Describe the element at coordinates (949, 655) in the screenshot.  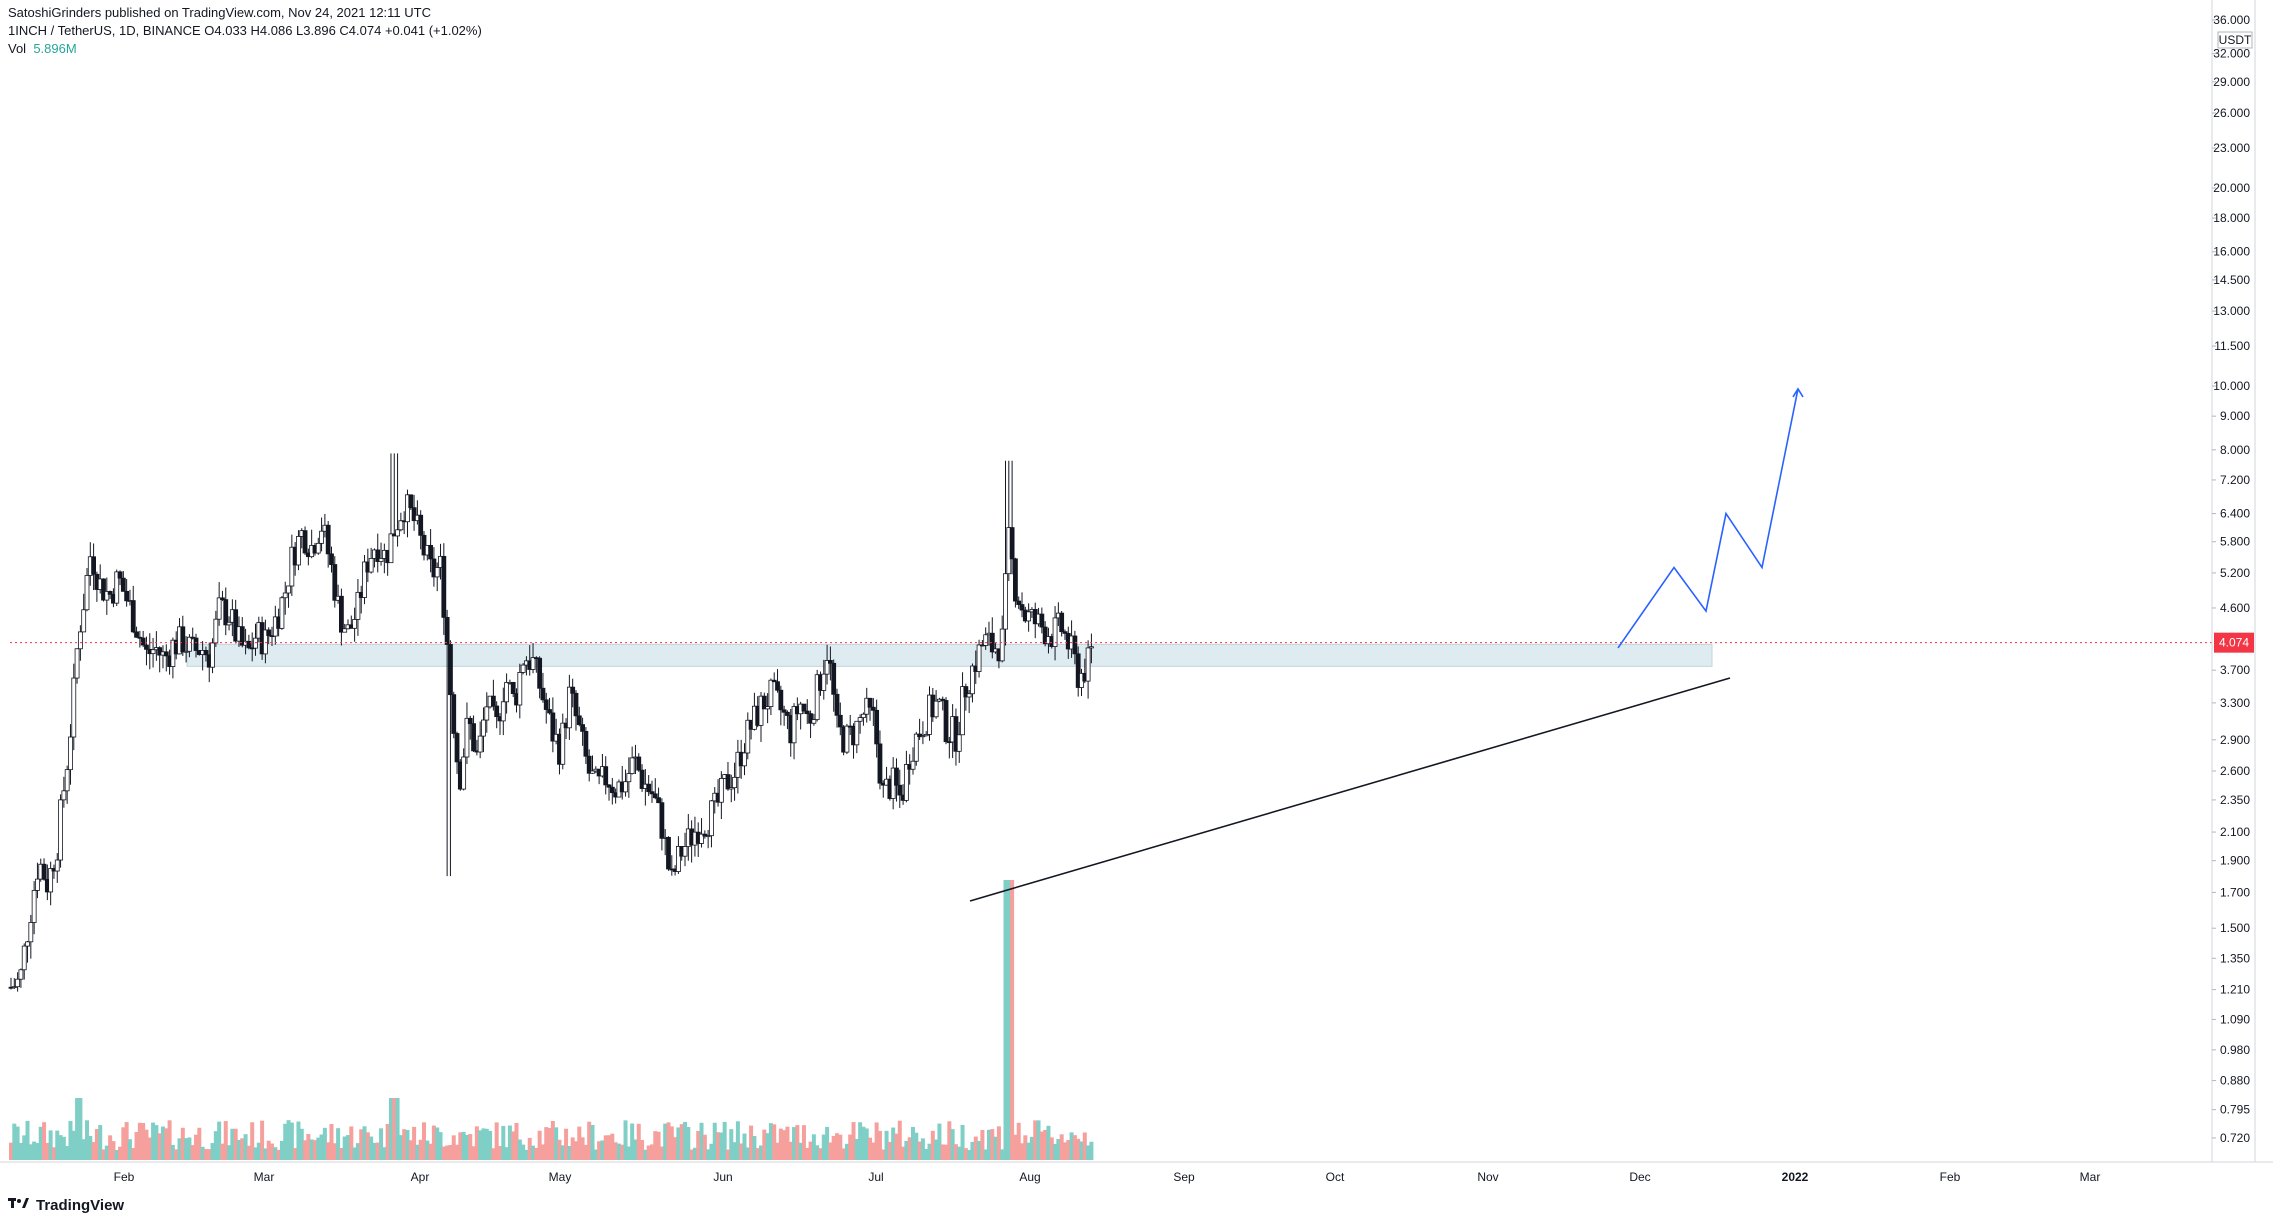
I see `support-zone-layer` at that location.